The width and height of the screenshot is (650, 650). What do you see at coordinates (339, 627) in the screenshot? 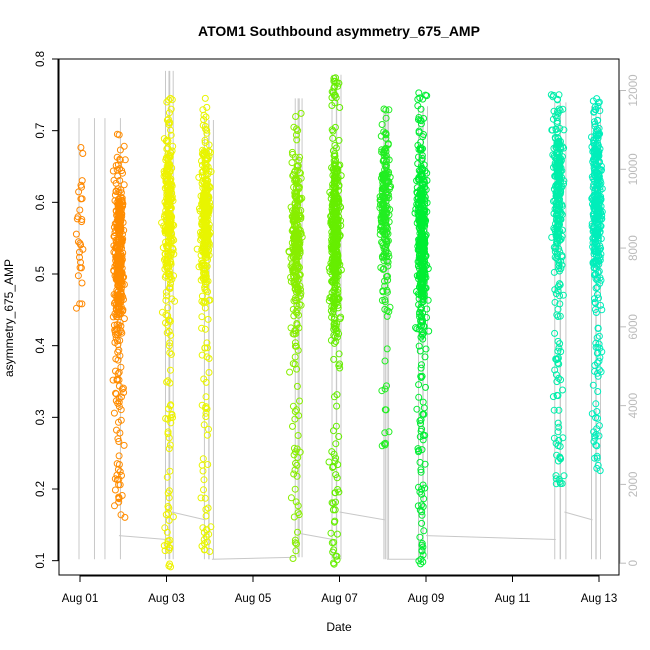
I see `x-axis-label: Date` at bounding box center [339, 627].